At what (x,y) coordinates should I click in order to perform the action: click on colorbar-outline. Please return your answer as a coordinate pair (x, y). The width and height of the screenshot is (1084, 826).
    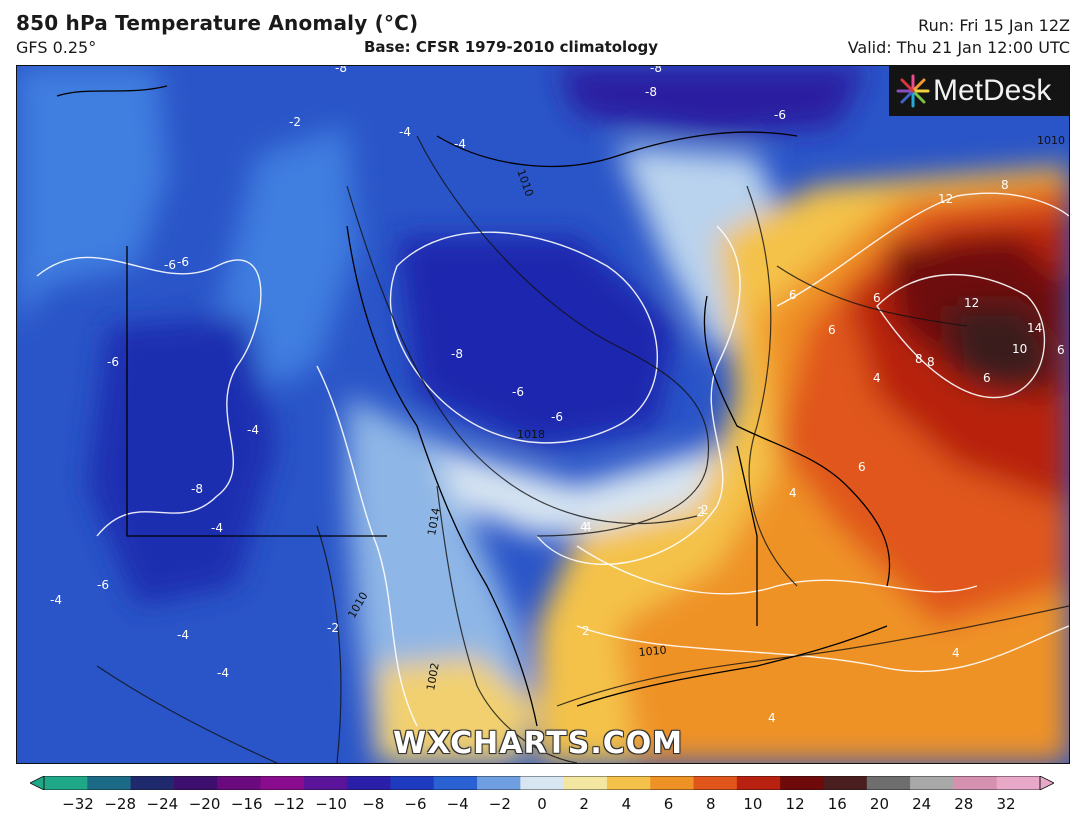
    Looking at the image, I should click on (542, 783).